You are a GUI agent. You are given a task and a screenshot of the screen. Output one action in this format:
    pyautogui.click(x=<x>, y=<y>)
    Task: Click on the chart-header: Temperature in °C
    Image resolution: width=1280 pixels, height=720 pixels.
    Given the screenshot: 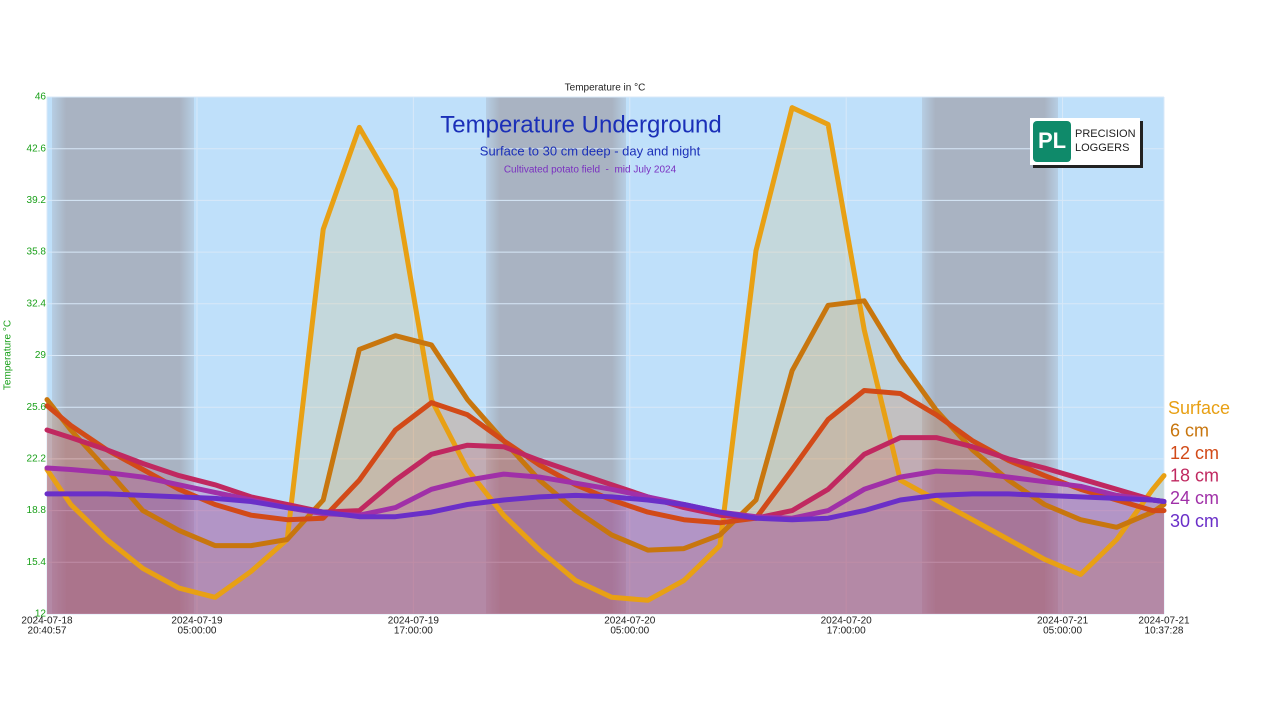 What is the action you would take?
    pyautogui.click(x=605, y=88)
    